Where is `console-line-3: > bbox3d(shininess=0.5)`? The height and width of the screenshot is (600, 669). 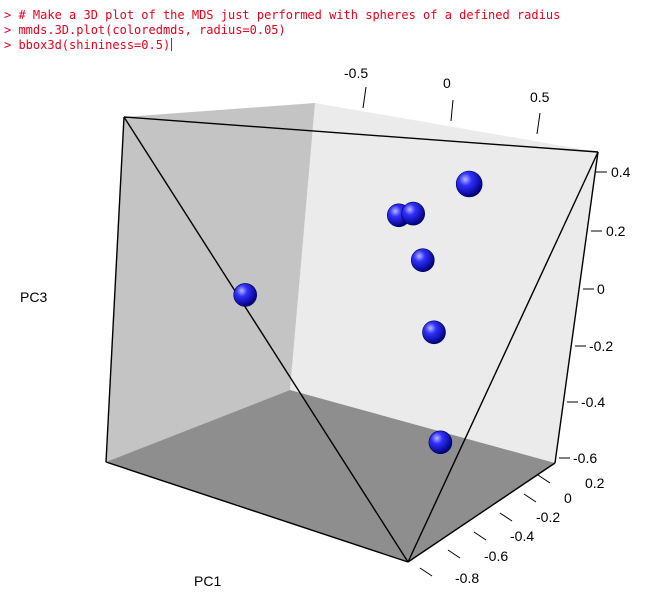 console-line-3: > bbox3d(shininess=0.5) is located at coordinates (282, 45).